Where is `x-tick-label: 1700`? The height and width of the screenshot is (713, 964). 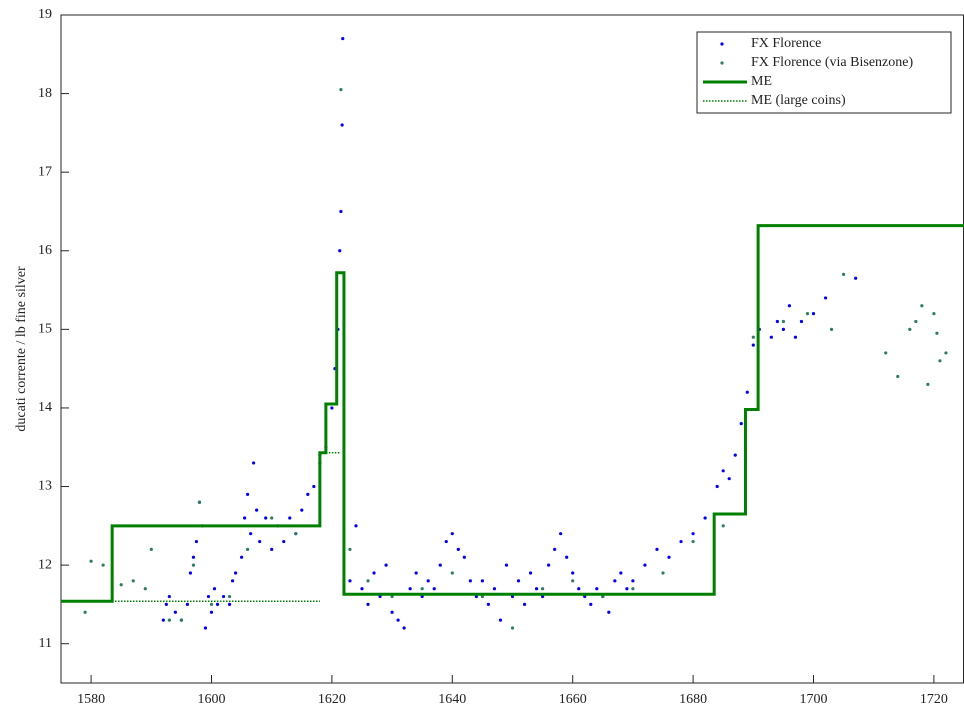
x-tick-label: 1700 is located at coordinates (814, 699).